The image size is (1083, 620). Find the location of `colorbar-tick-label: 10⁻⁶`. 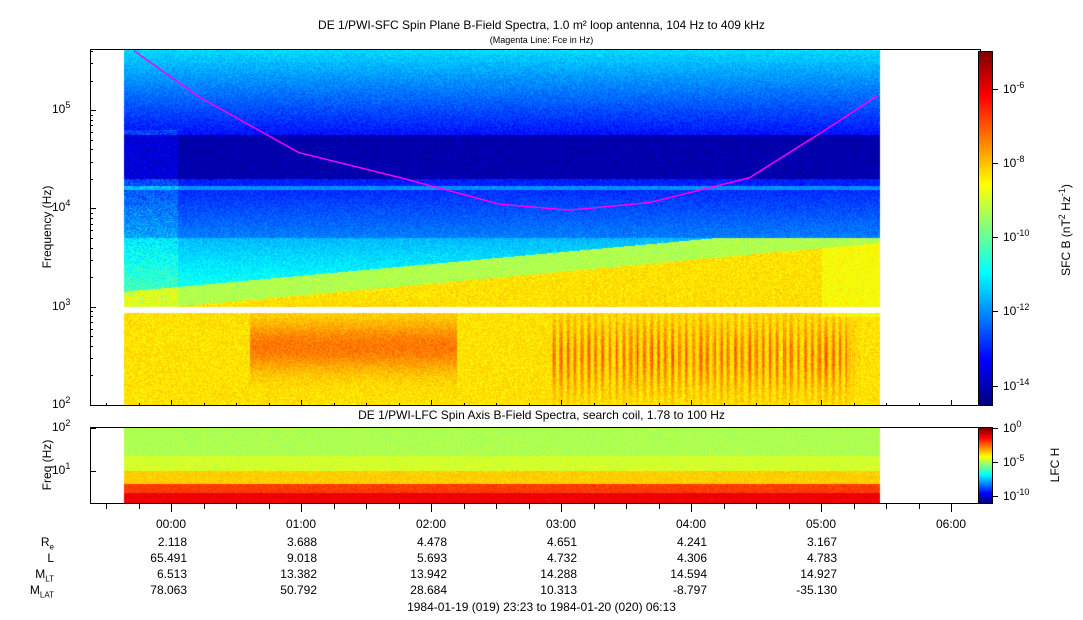

colorbar-tick-label: 10⁻⁶ is located at coordinates (1014, 88).